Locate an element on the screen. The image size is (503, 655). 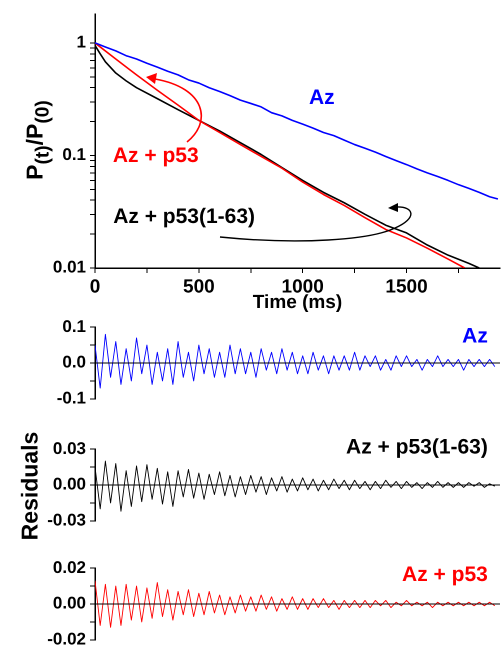
series-label: Az + p53(1-63) is located at coordinates (417, 447).